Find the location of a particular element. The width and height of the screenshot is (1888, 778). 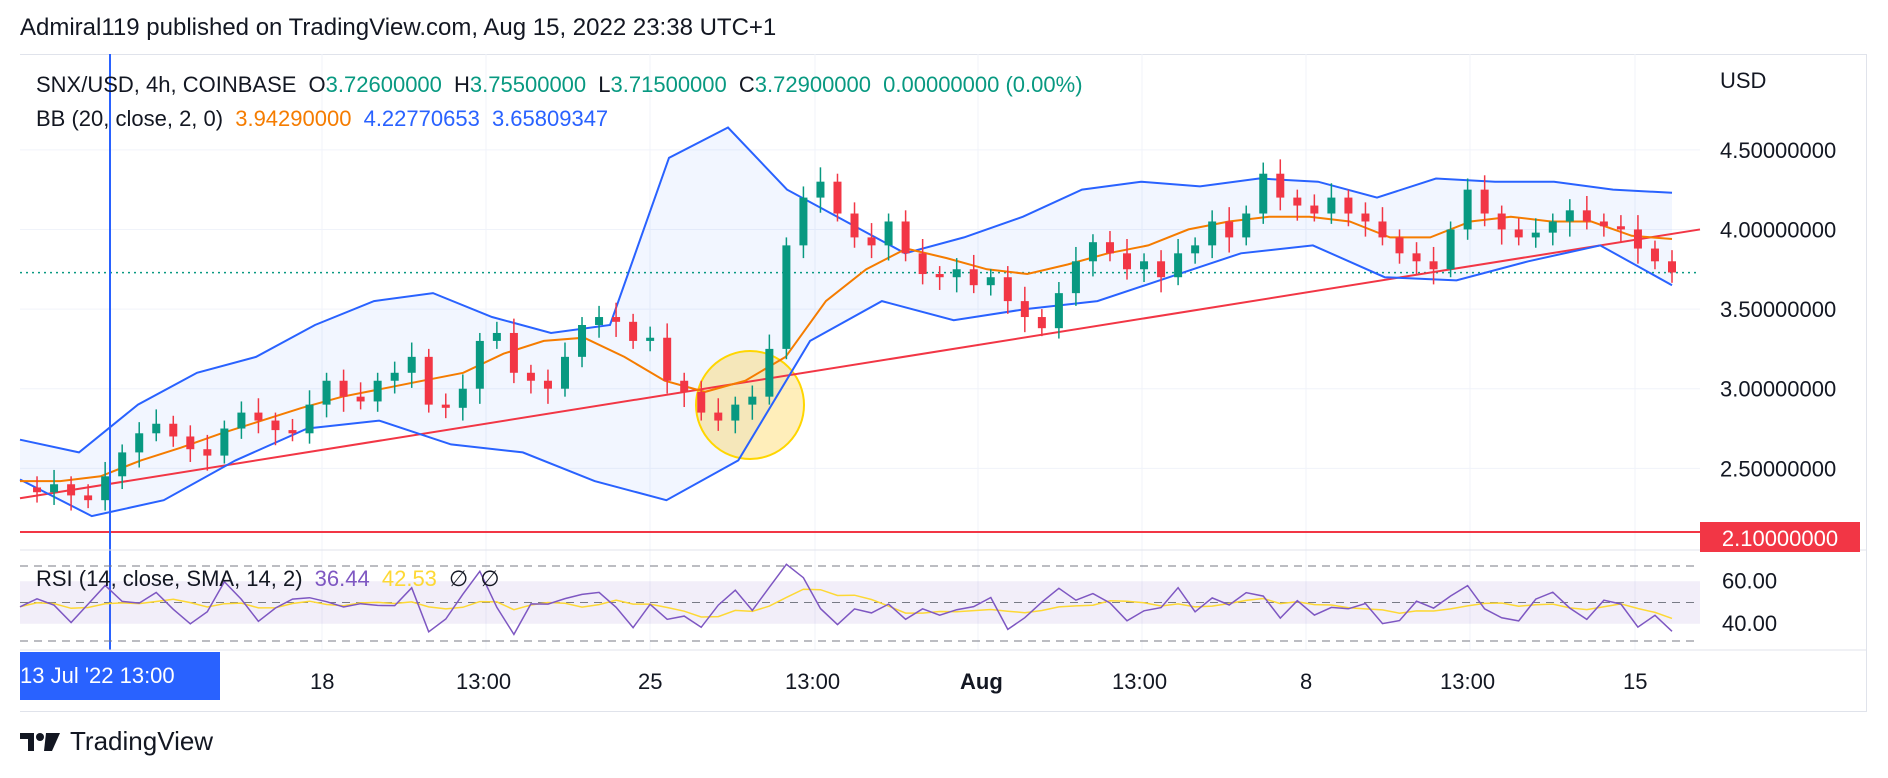

price-axis-currency: USD is located at coordinates (1743, 80).